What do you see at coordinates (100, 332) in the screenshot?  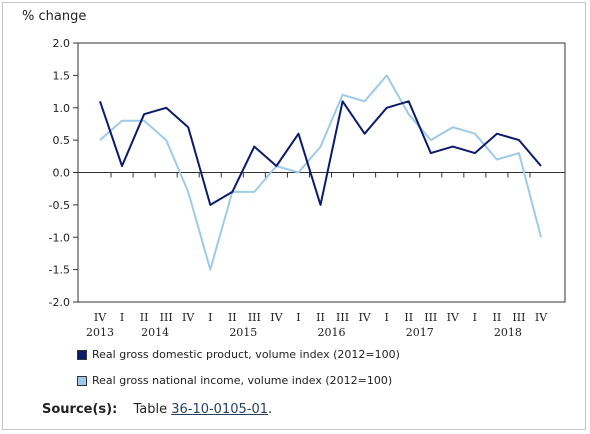 I see `year-label: 2013` at bounding box center [100, 332].